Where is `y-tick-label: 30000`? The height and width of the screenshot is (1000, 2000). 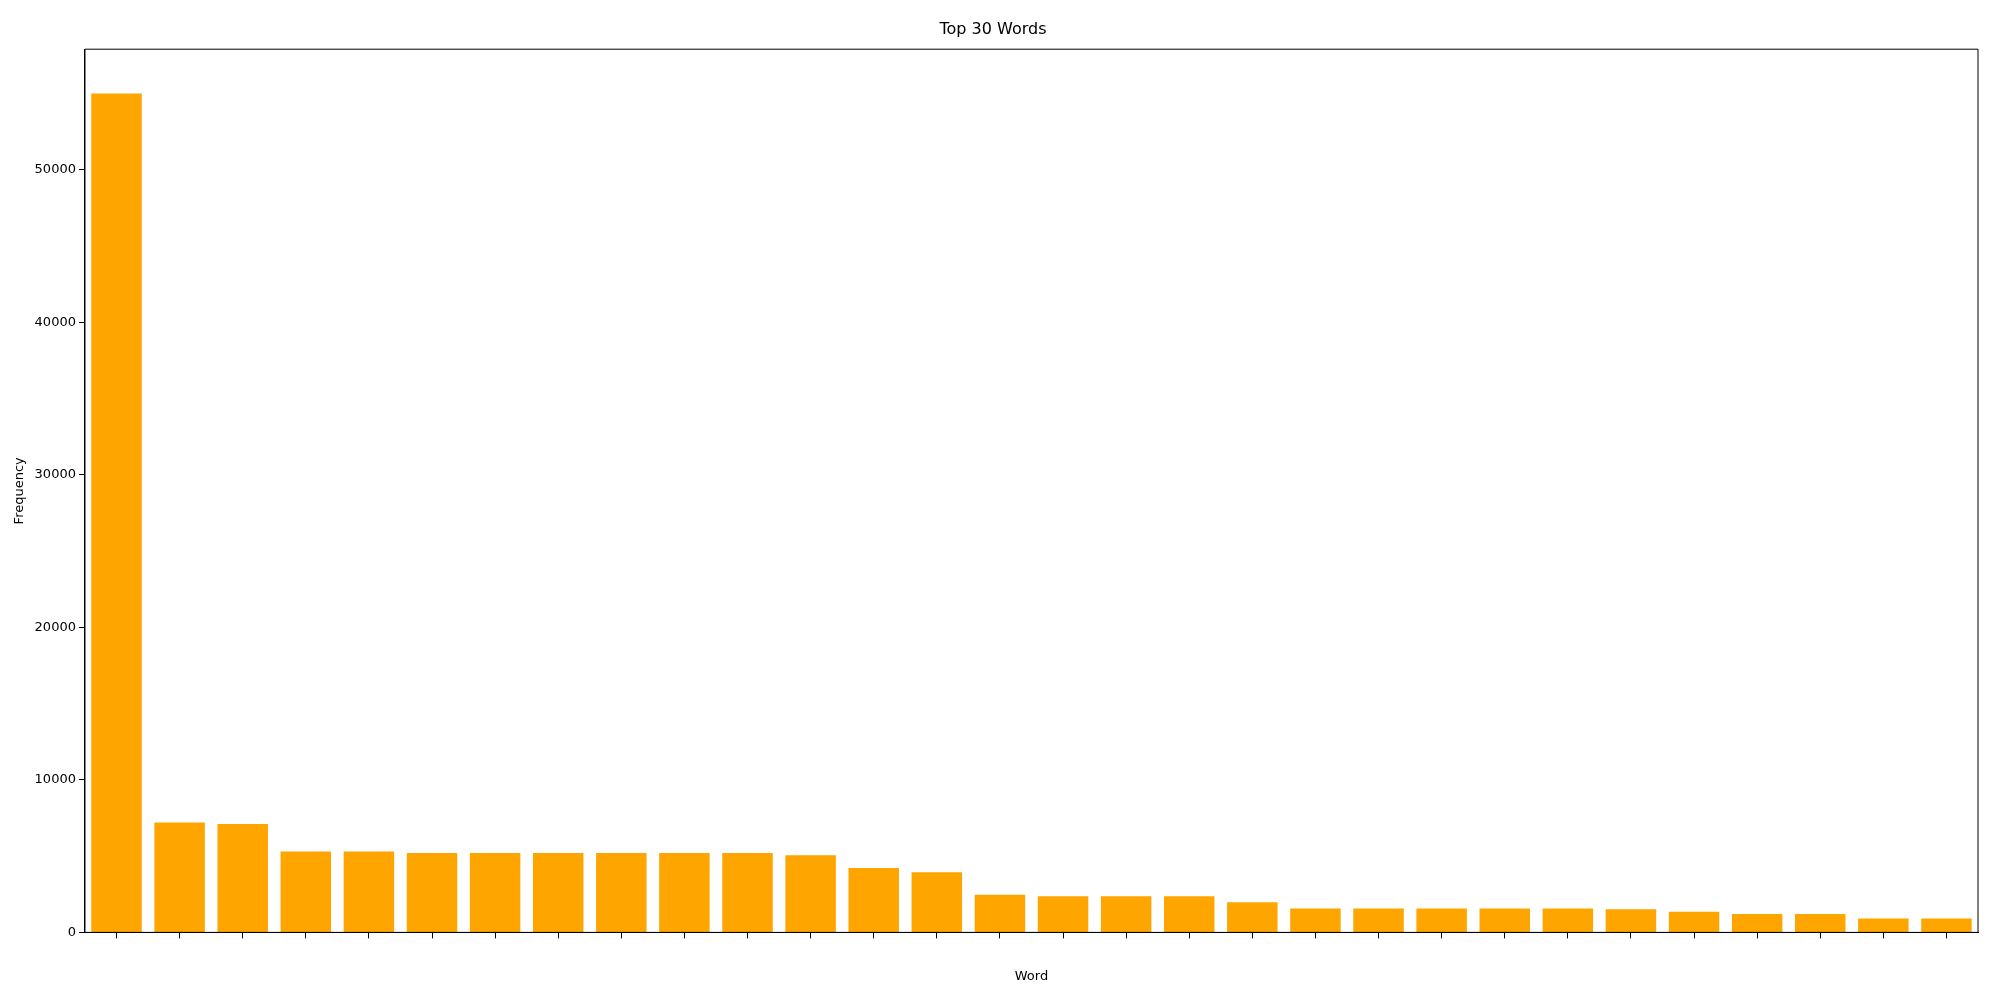 y-tick-label: 30000 is located at coordinates (55, 474).